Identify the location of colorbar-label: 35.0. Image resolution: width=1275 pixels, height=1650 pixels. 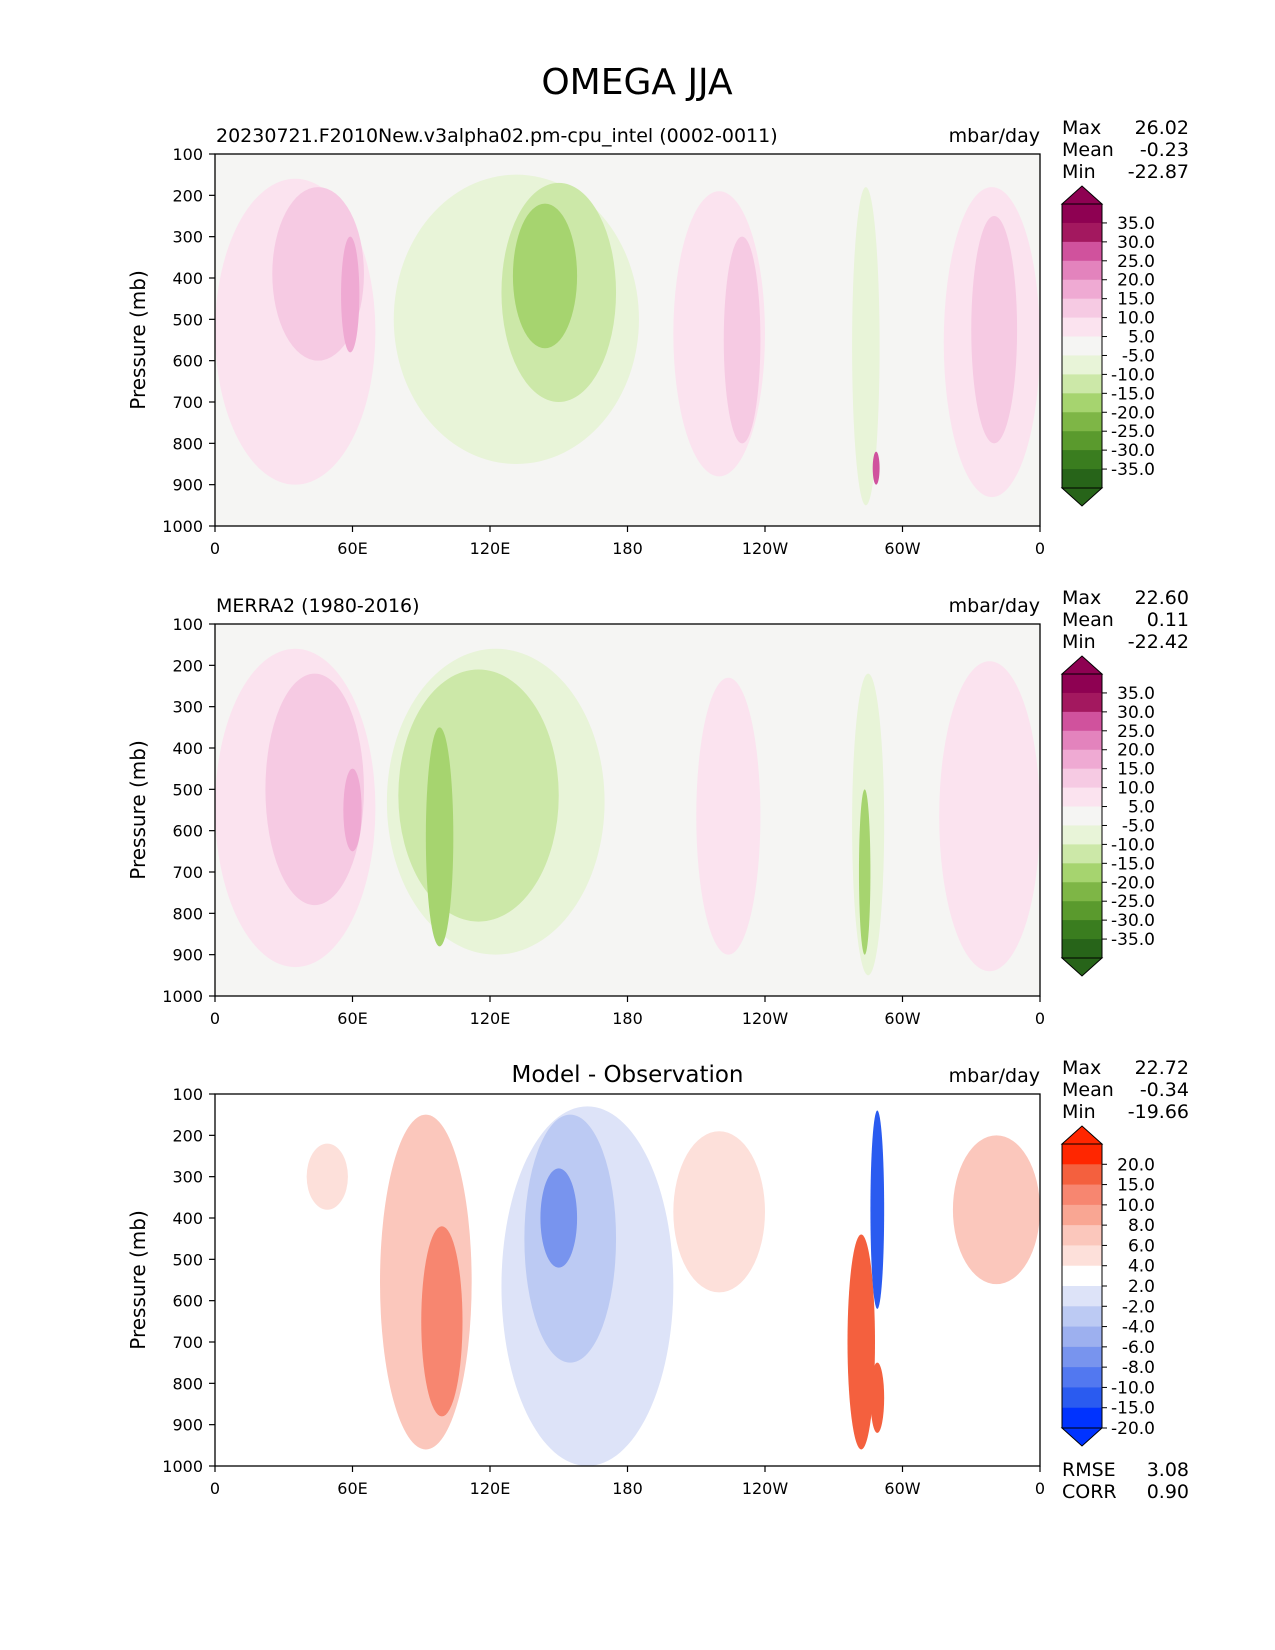
(1136, 694).